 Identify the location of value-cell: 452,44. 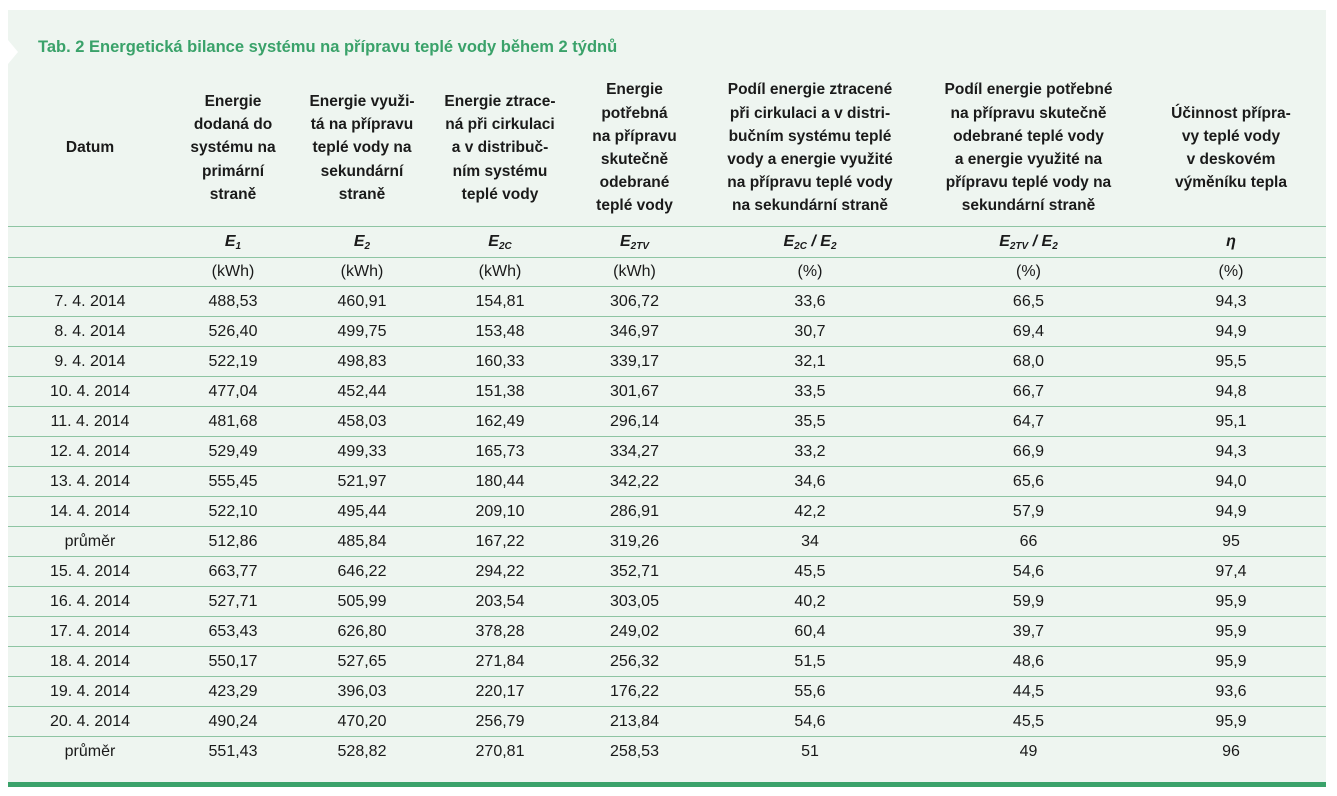
(362, 392).